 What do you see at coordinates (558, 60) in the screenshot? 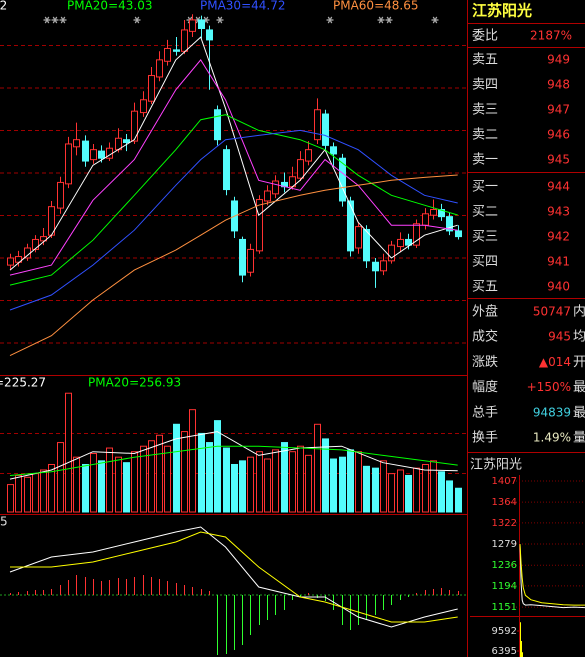
I see `order-price: 949` at bounding box center [558, 60].